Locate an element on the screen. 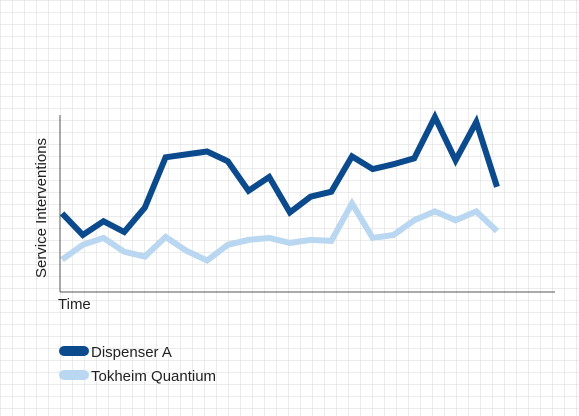 The height and width of the screenshot is (416, 579). series-line-tokheim-quantium is located at coordinates (280, 230).